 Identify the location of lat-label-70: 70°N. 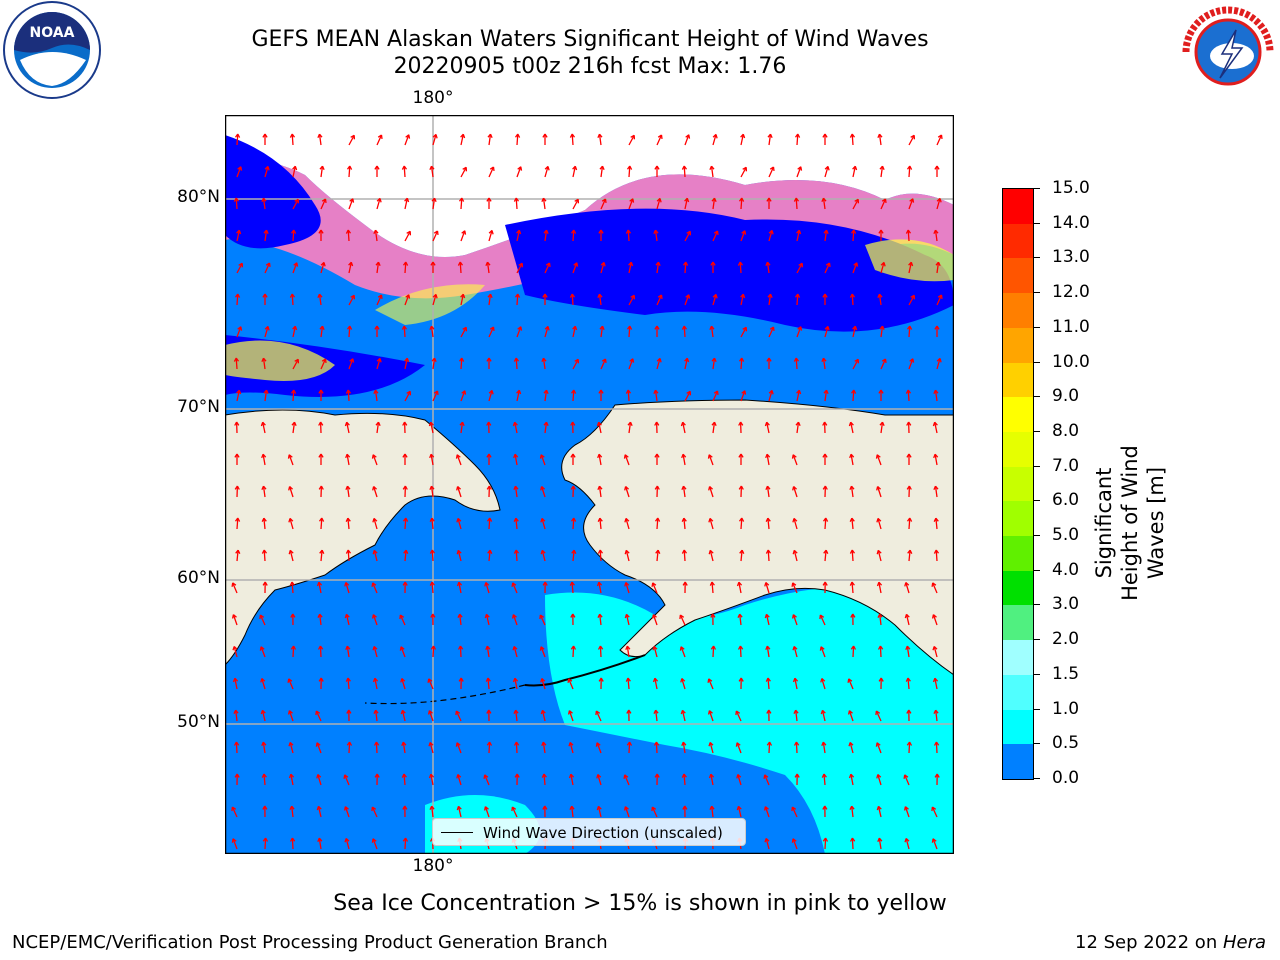
(198, 407).